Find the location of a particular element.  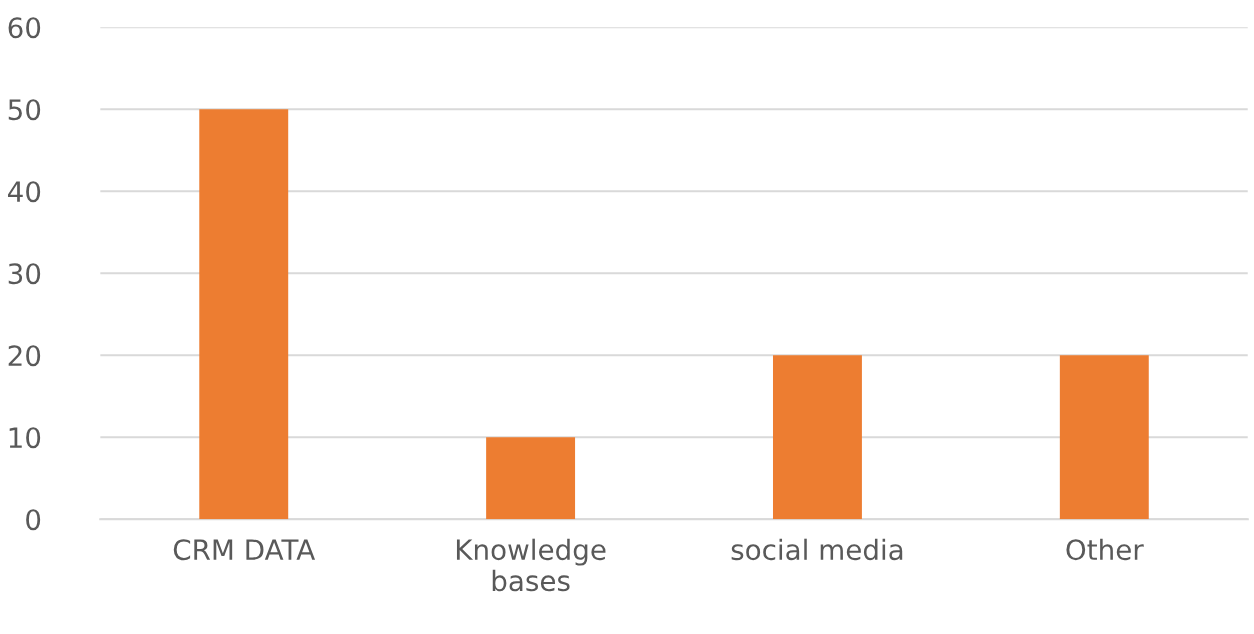

x-tick-label: Knowledge bases is located at coordinates (531, 565).